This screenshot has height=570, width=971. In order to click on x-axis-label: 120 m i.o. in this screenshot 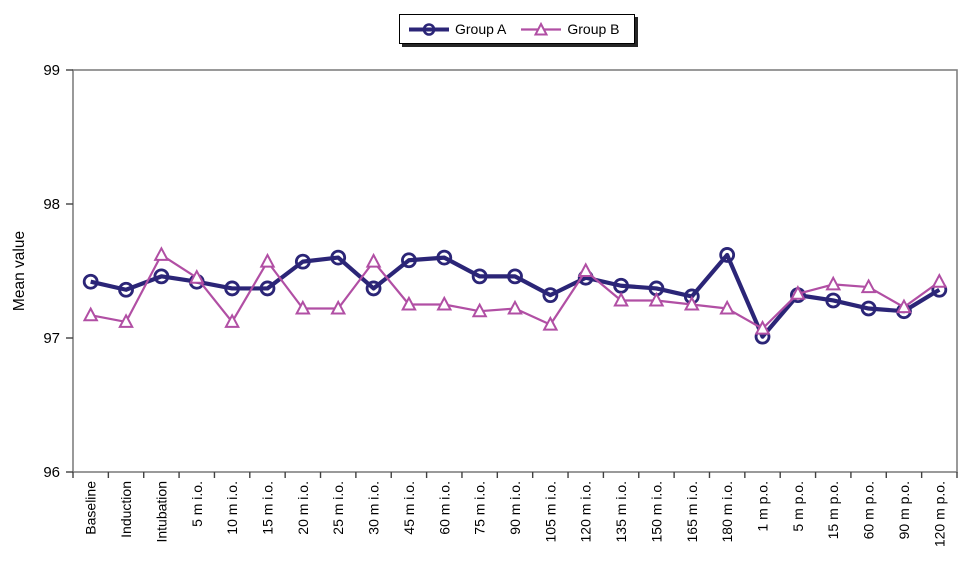, I will do `click(586, 511)`.